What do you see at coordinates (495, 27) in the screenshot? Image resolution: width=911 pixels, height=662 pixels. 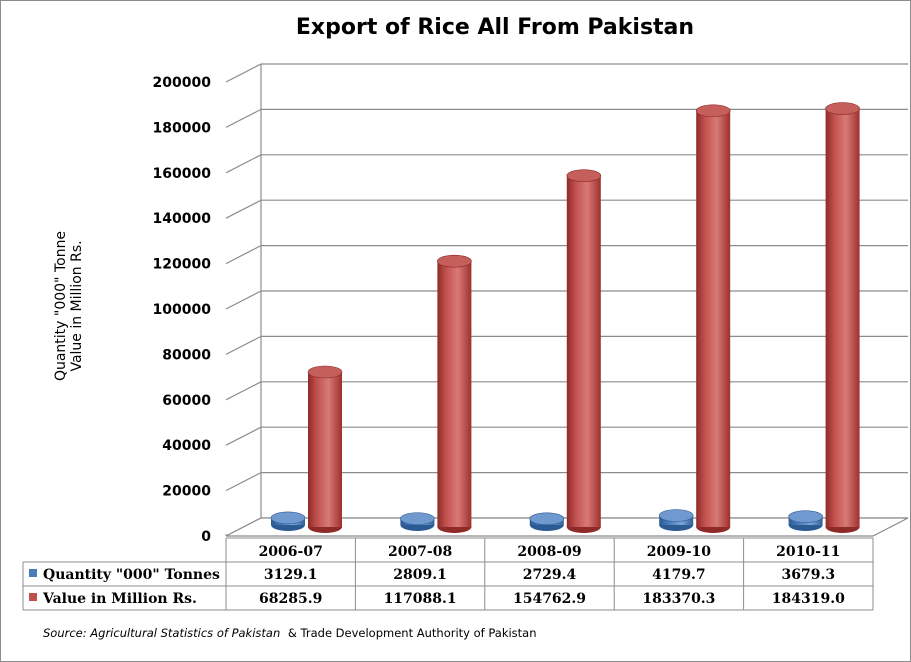 I see `chart-title: Export of Rice All From Pakistan` at bounding box center [495, 27].